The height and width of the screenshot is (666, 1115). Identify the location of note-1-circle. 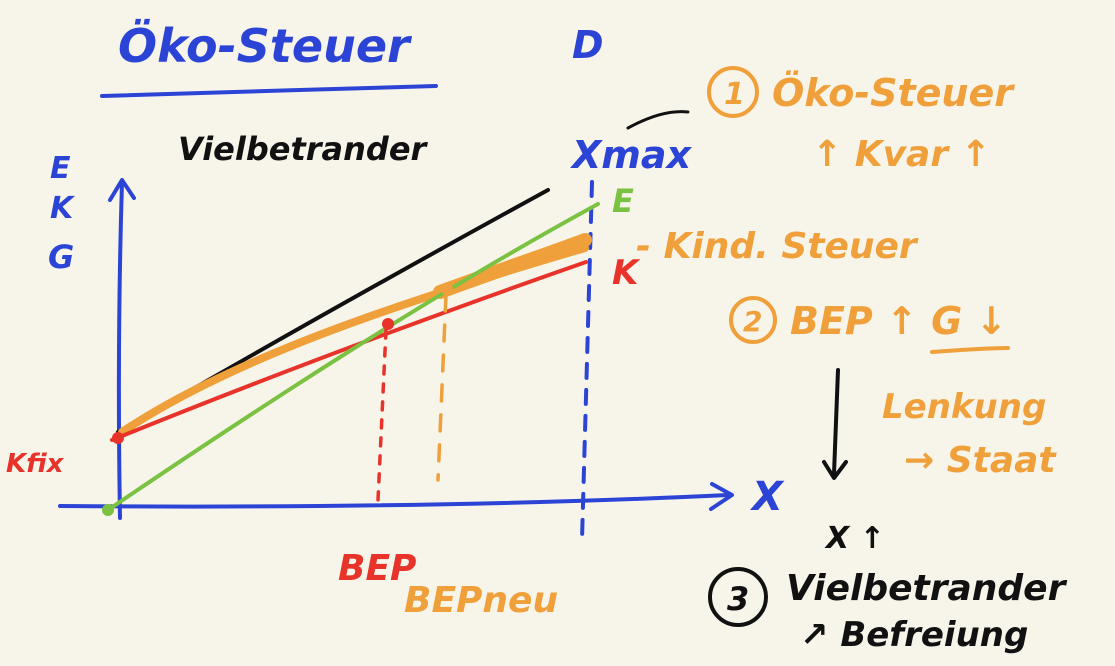
(733, 92).